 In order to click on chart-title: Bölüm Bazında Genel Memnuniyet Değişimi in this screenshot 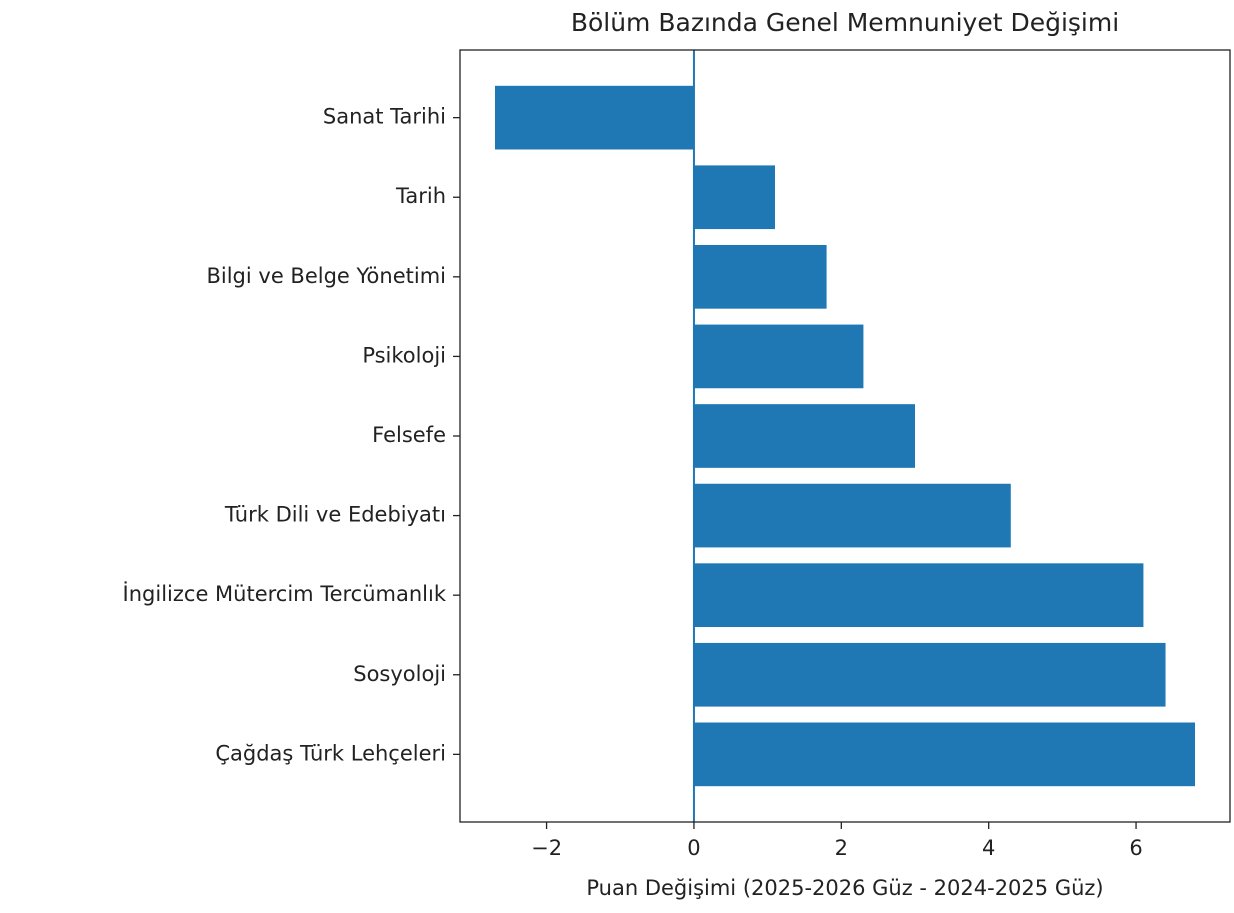, I will do `click(845, 22)`.